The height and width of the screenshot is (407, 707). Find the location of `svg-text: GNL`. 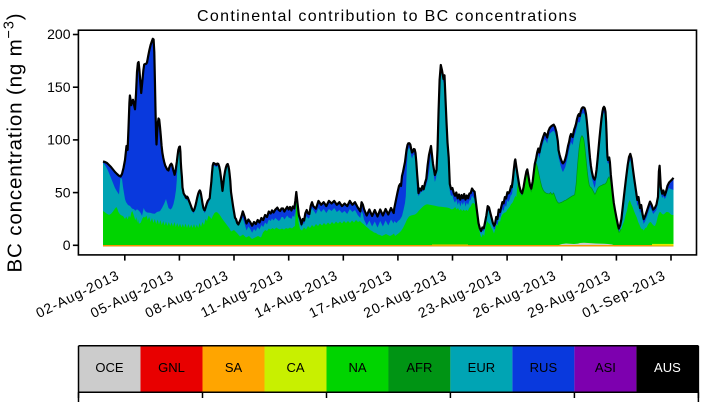

svg-text: GNL is located at coordinates (171, 367).